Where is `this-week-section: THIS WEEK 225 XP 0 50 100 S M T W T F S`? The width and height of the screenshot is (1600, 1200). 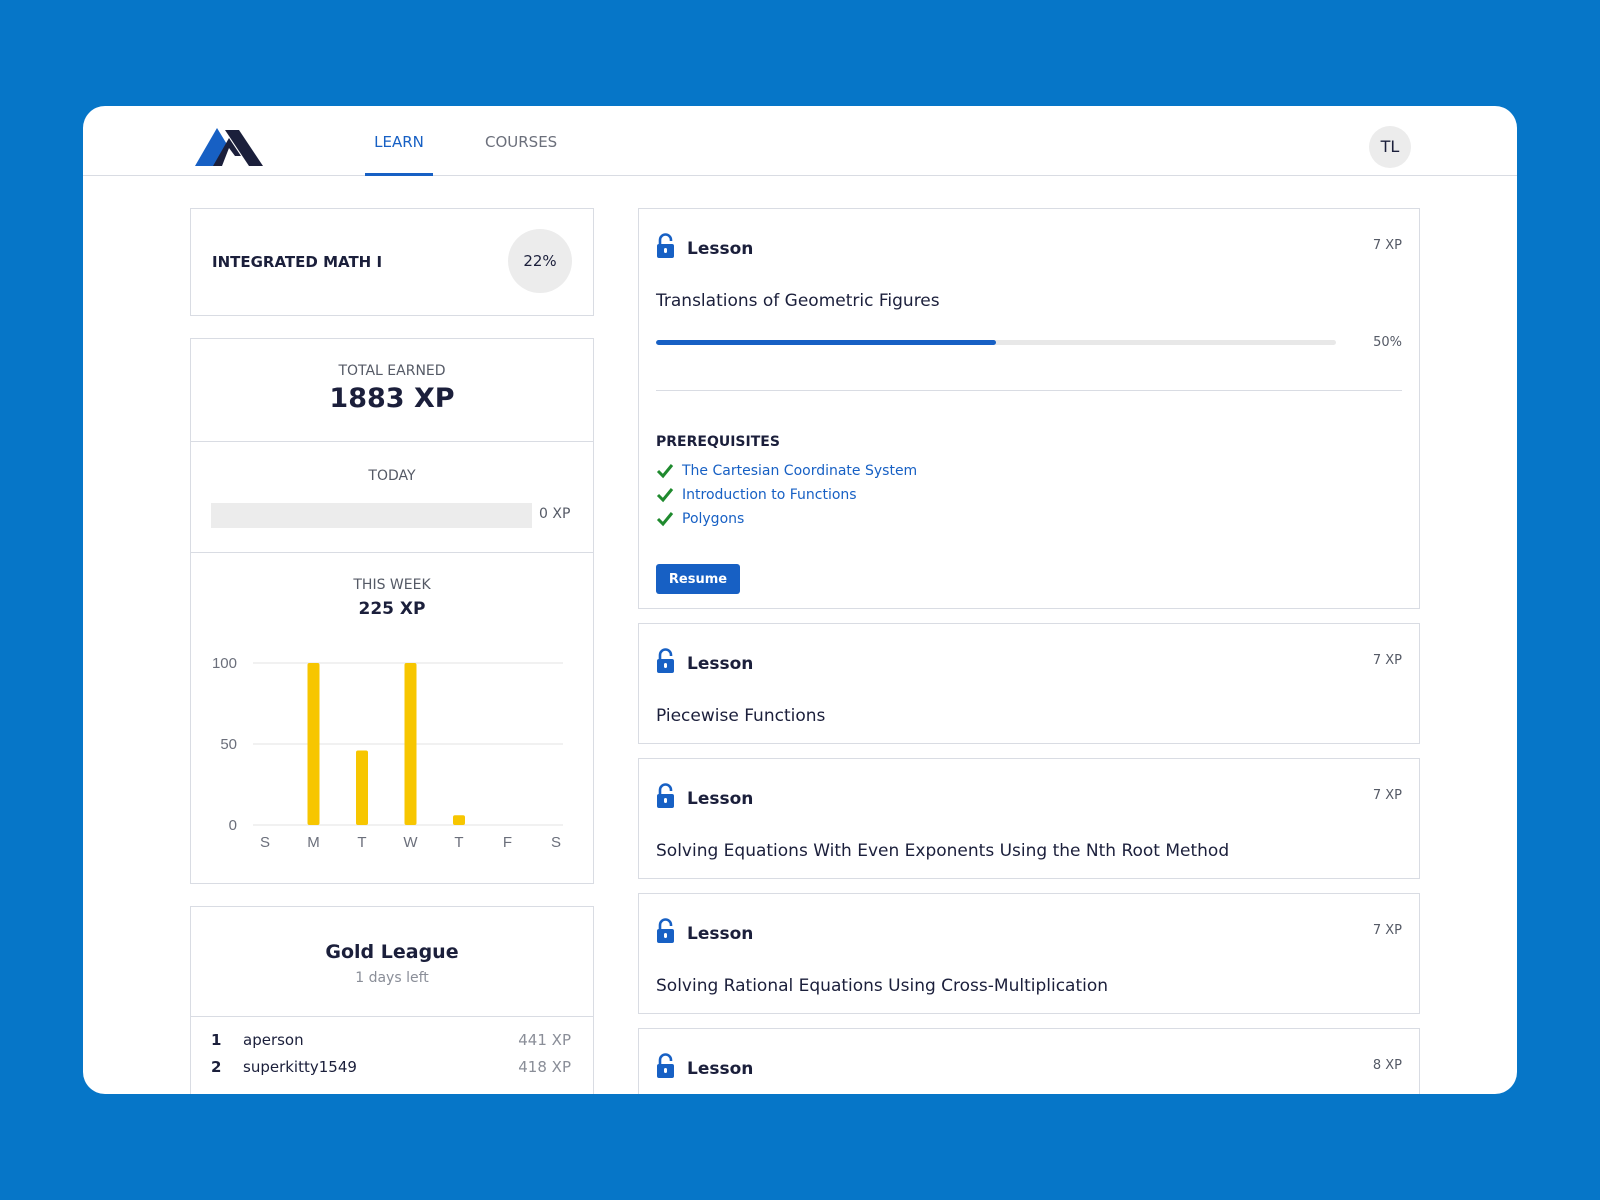
this-week-section: THIS WEEK 225 XP 0 50 100 S M T W T F S is located at coordinates (392, 718).